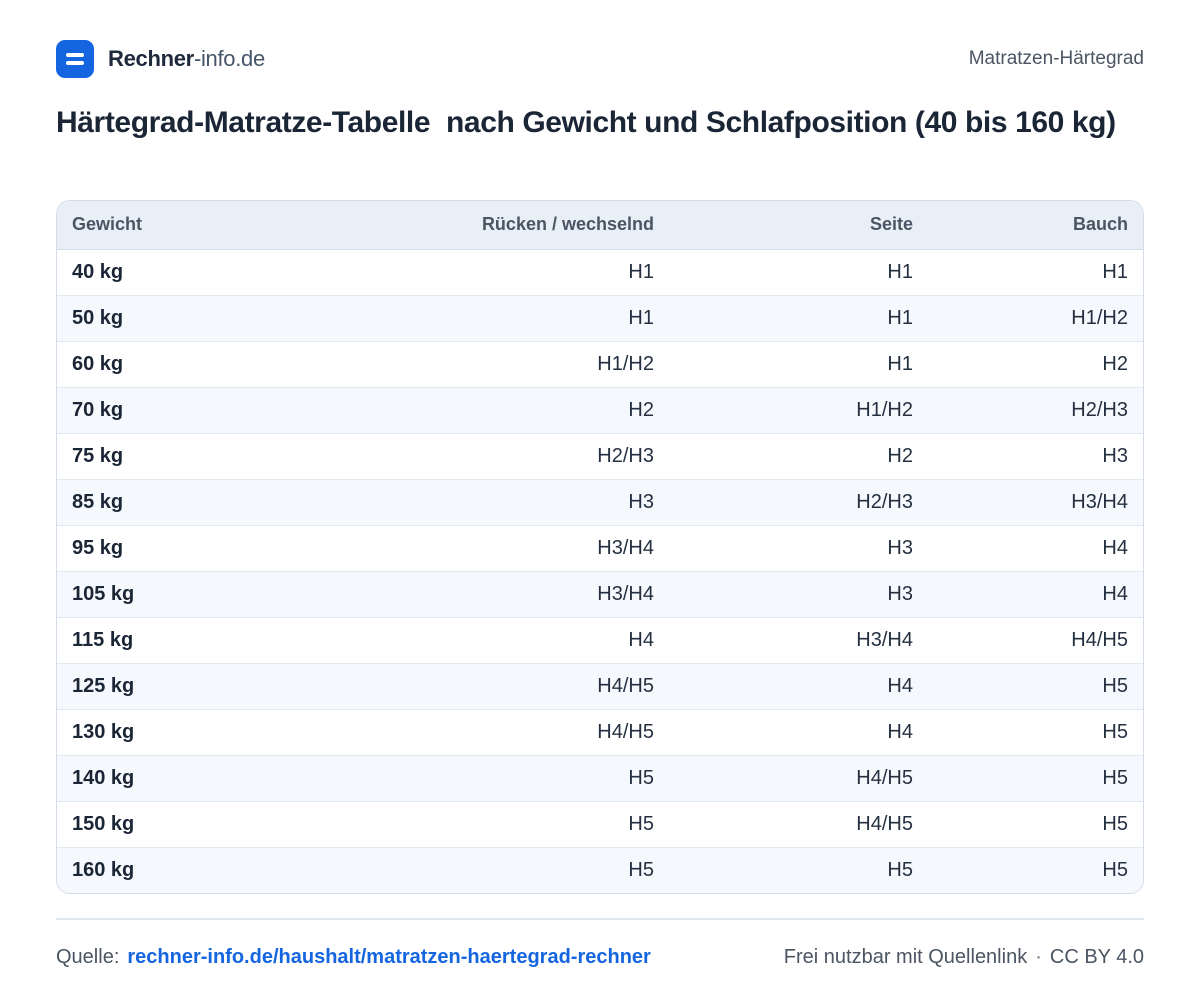  I want to click on weight-cell: 130 kg, so click(137, 731).